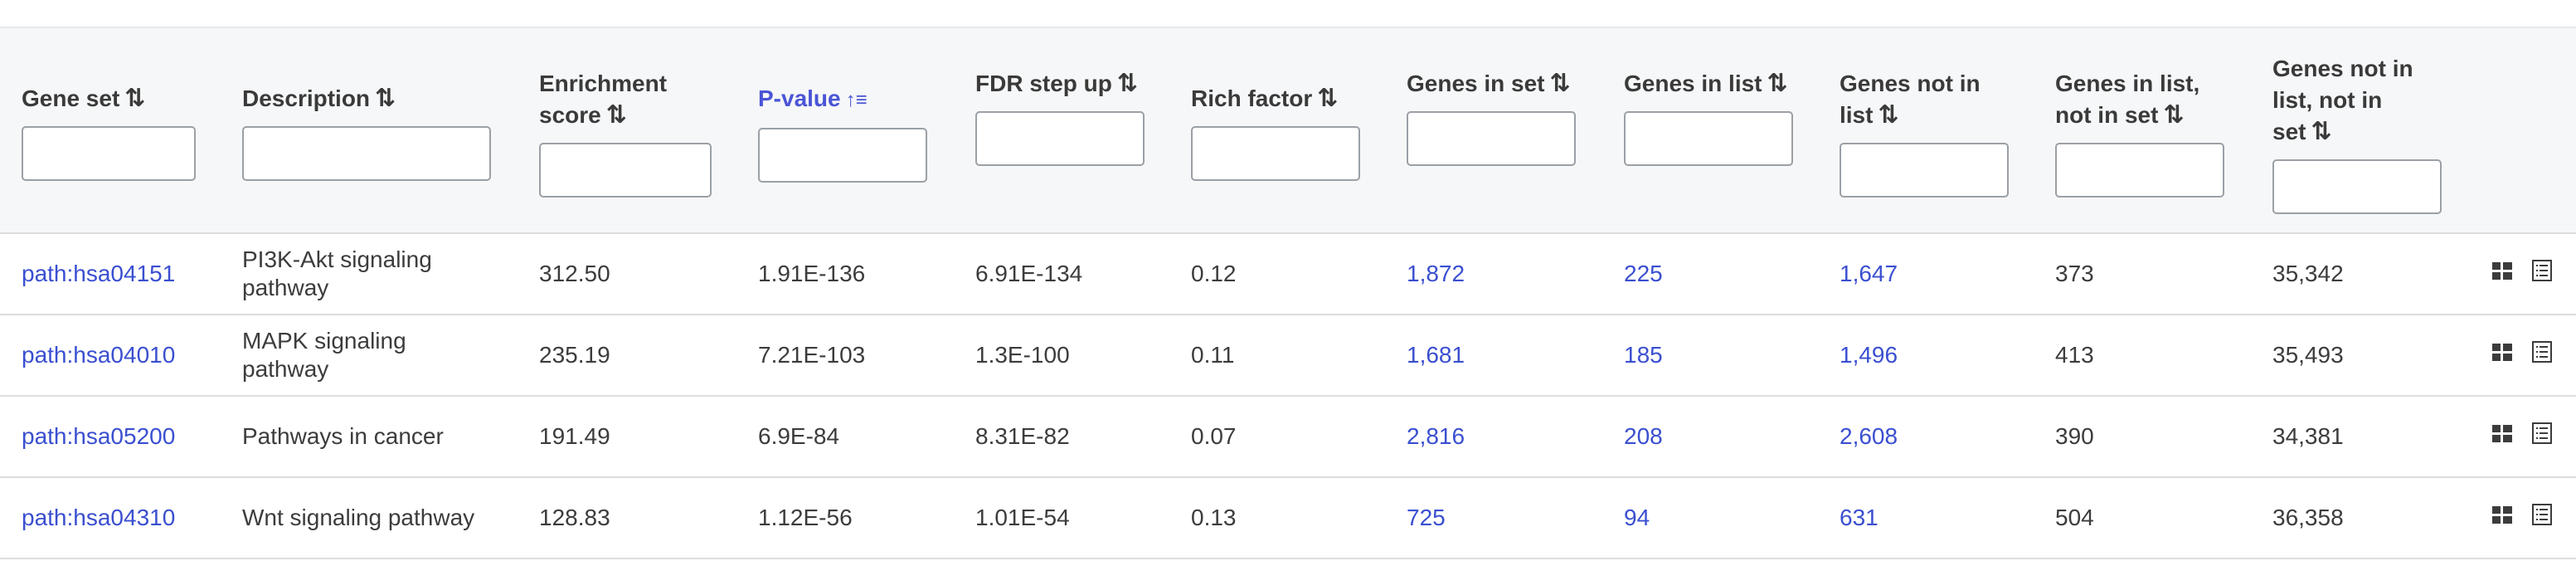  Describe the element at coordinates (1489, 83) in the screenshot. I see `column-genes-in-set-header: Genes in set ⇅` at that location.